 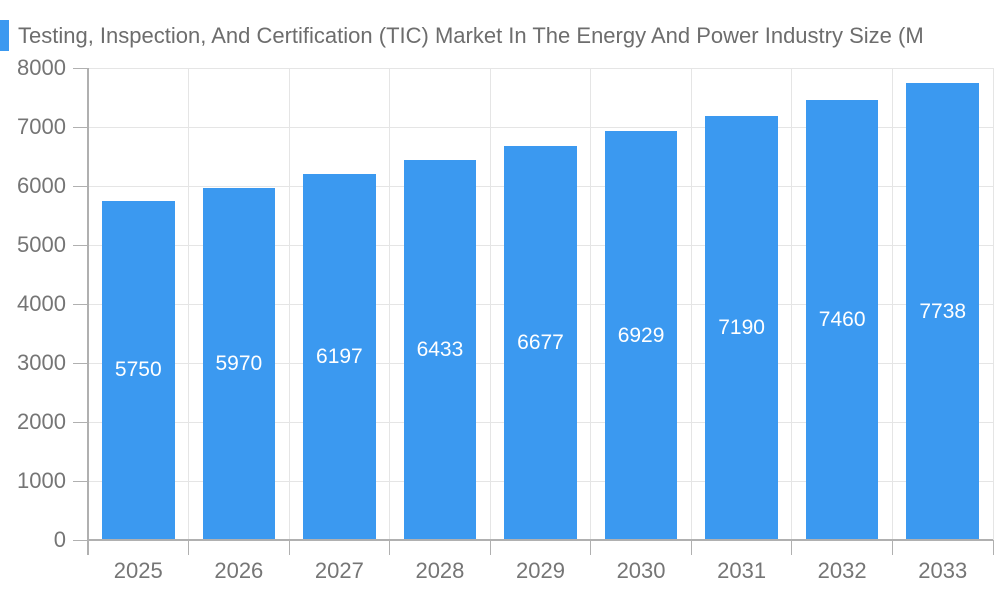 I want to click on bar-2031: 7190, so click(x=741, y=327).